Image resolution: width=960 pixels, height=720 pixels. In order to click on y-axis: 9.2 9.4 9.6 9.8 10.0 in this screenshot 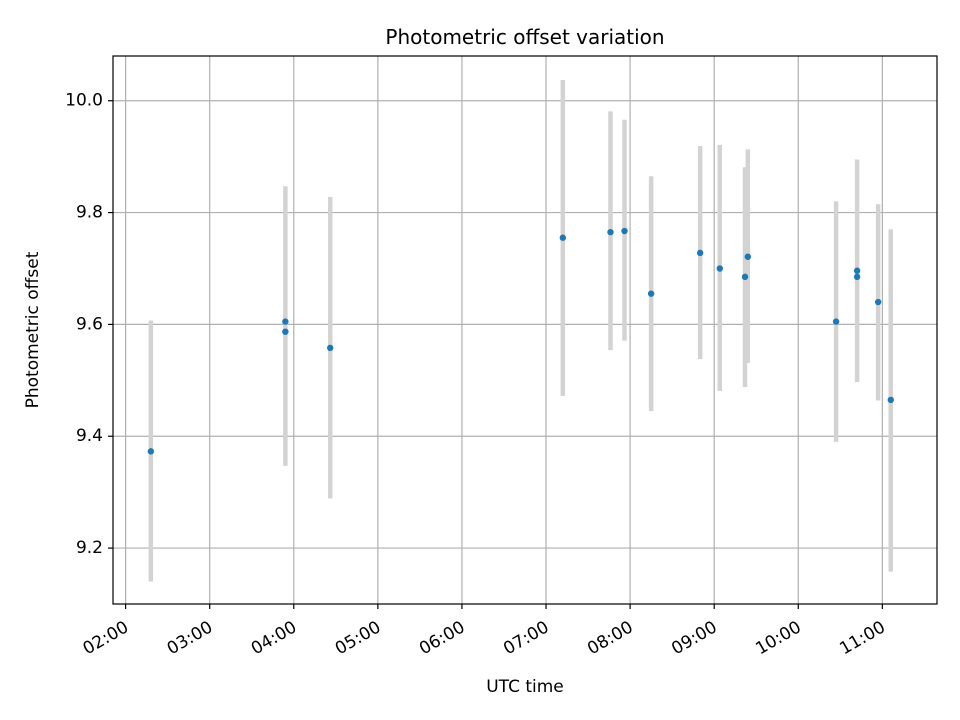, I will do `click(89, 324)`.